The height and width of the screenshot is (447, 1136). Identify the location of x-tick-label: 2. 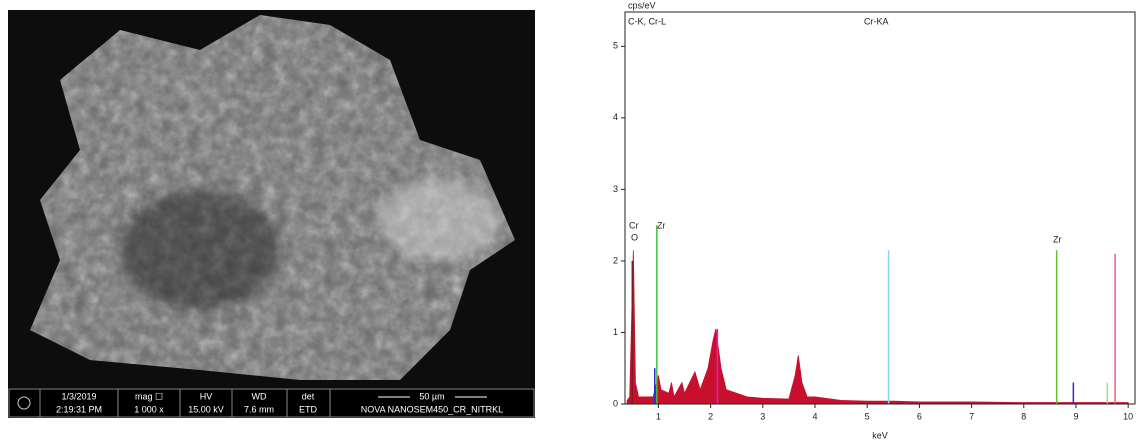
(710, 416).